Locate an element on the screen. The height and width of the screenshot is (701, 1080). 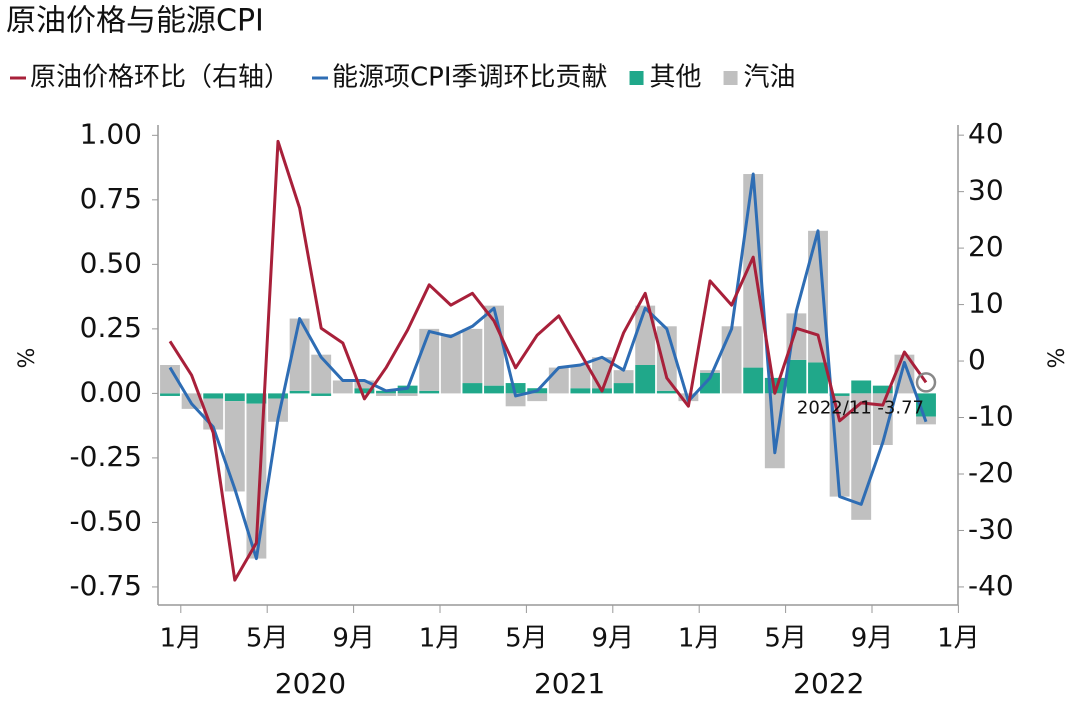
chart-title: 原油价格与能源CPI is located at coordinates (135, 21).